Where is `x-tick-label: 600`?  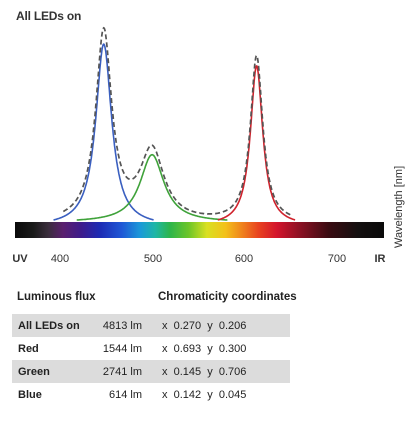 x-tick-label: 600 is located at coordinates (244, 259).